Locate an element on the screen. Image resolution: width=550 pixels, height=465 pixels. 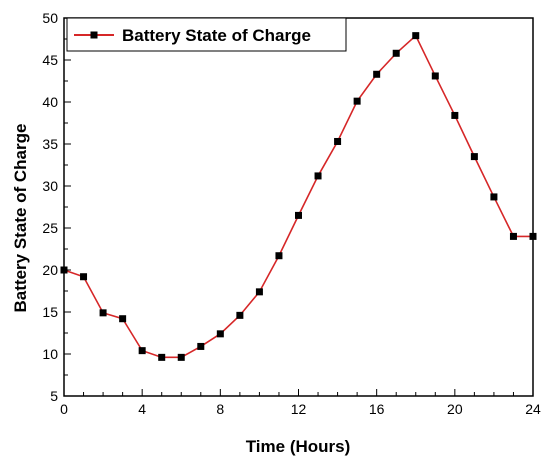
y-tick-labels: 5 10 15 20 25 30 35 40 45 50 is located at coordinates (50, 207).